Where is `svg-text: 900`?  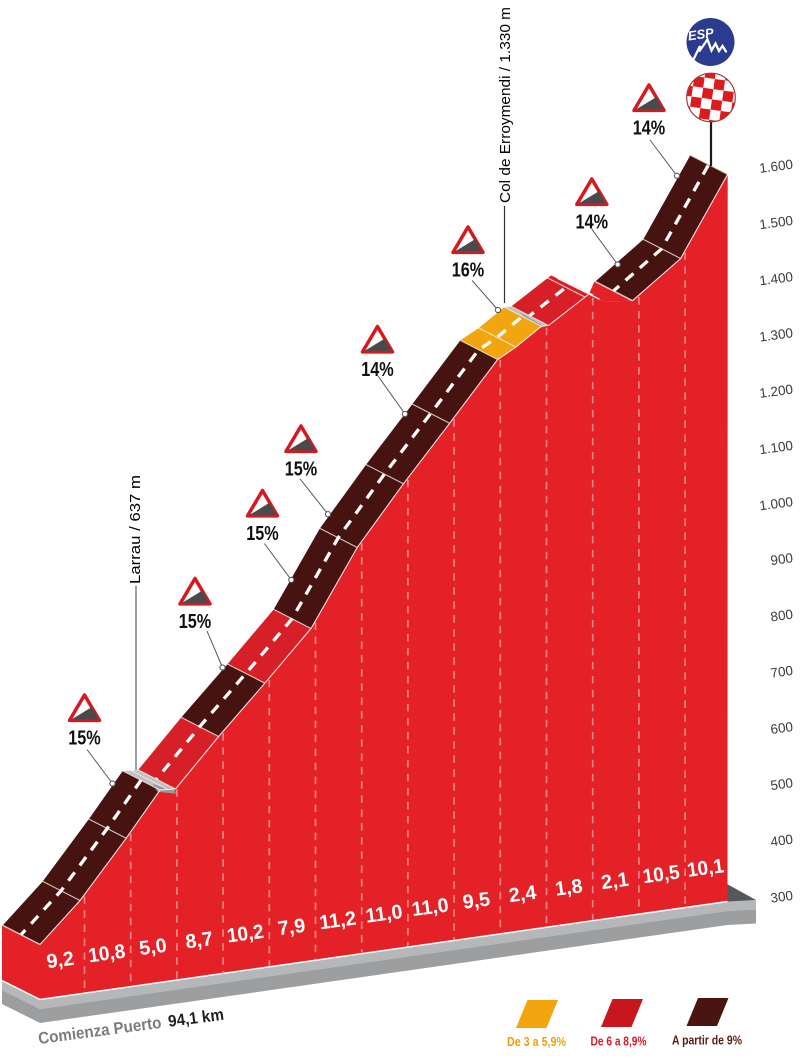
svg-text: 900 is located at coordinates (782, 559).